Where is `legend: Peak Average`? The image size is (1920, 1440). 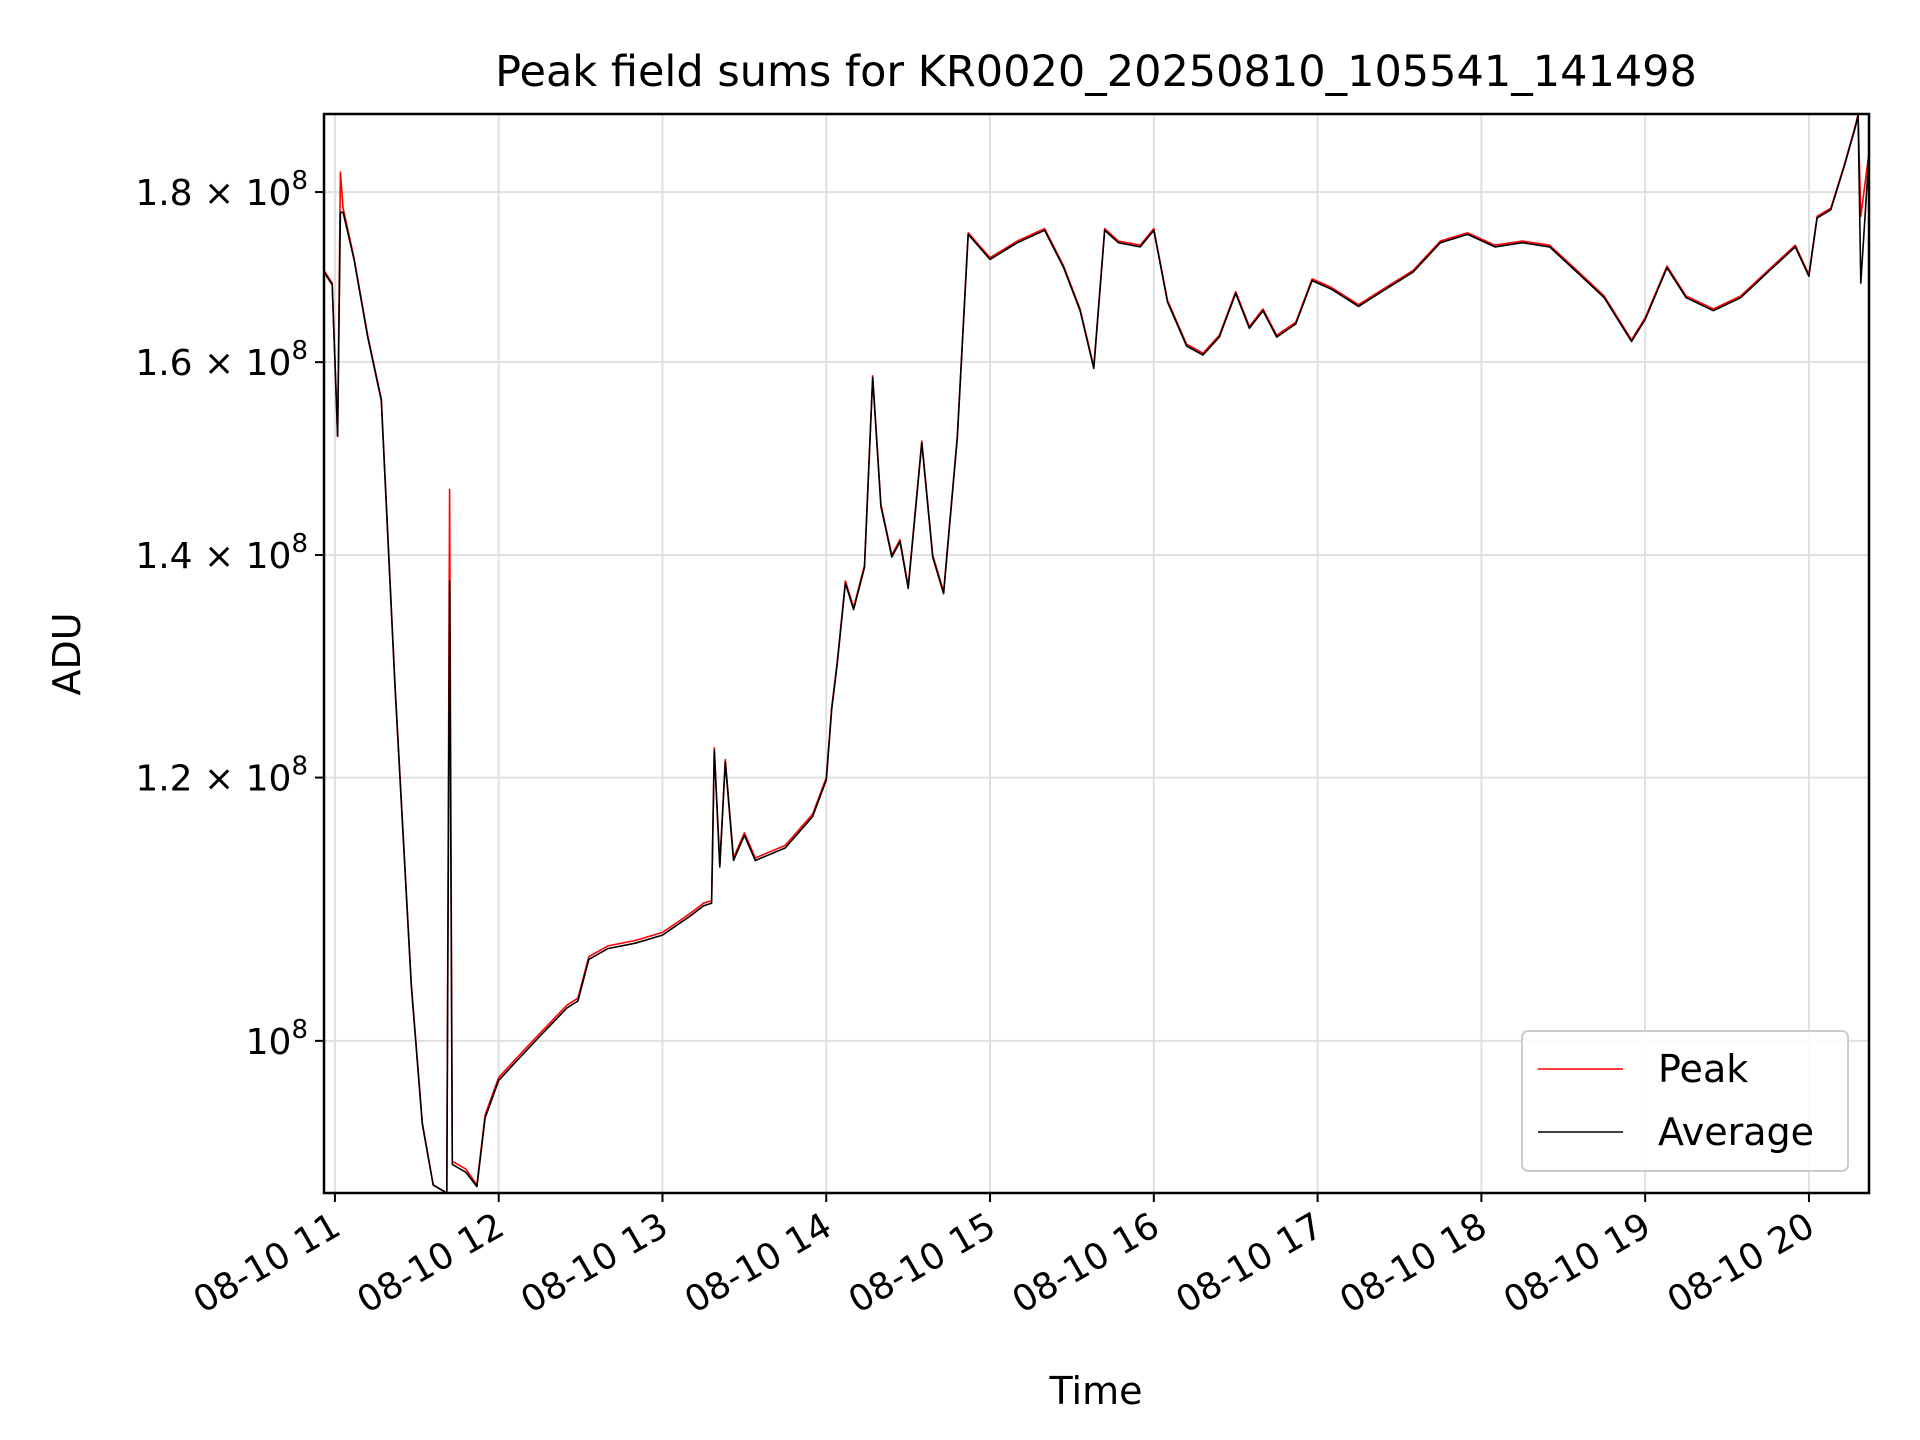
legend: Peak Average is located at coordinates (1685, 1101).